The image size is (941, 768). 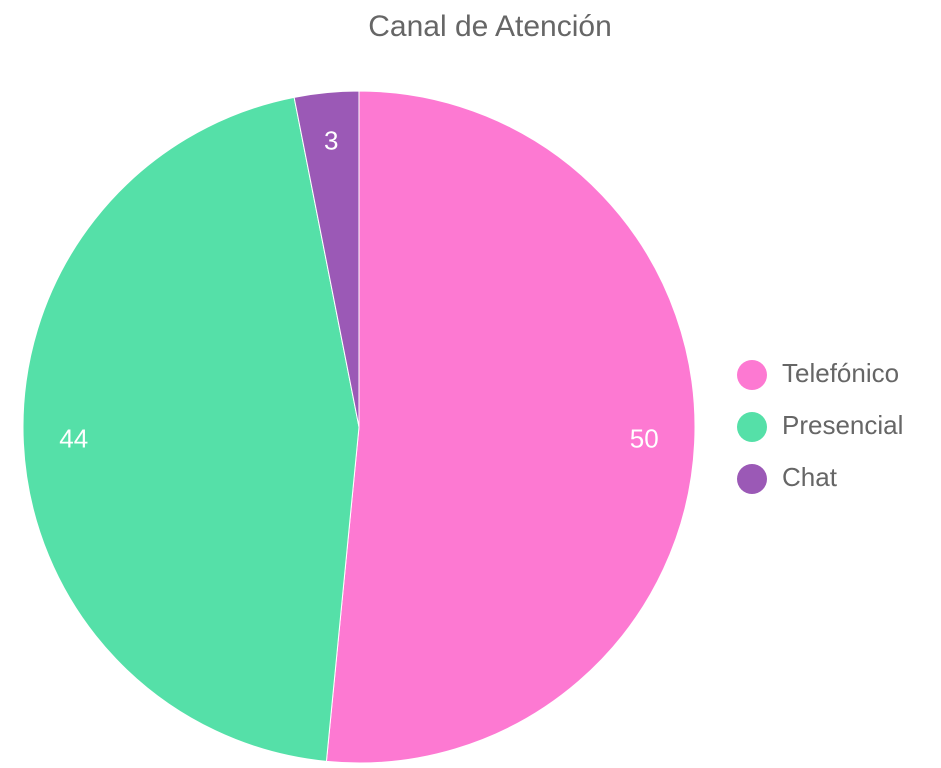 What do you see at coordinates (326, 259) in the screenshot?
I see `pie-slice` at bounding box center [326, 259].